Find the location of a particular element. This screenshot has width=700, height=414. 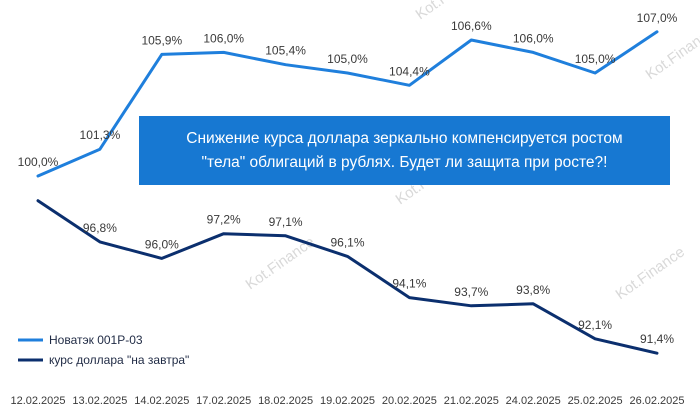

data-label-s1-10: 91,4% is located at coordinates (657, 339).